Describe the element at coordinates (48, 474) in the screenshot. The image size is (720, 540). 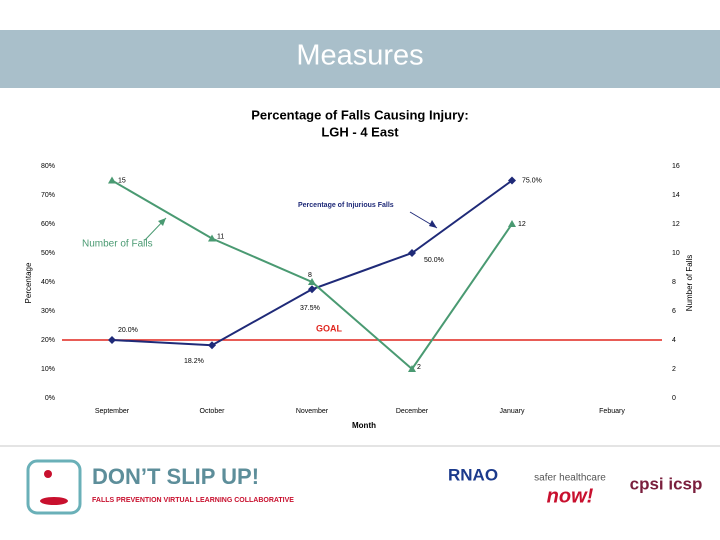
I see `logo-figure` at that location.